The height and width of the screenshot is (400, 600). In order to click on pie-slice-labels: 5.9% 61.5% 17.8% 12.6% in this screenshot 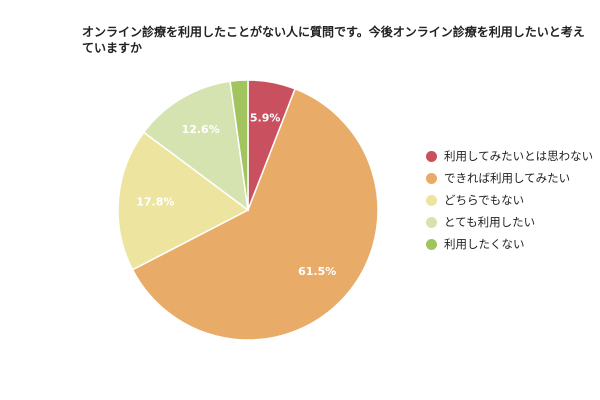, I will do `click(236, 195)`.